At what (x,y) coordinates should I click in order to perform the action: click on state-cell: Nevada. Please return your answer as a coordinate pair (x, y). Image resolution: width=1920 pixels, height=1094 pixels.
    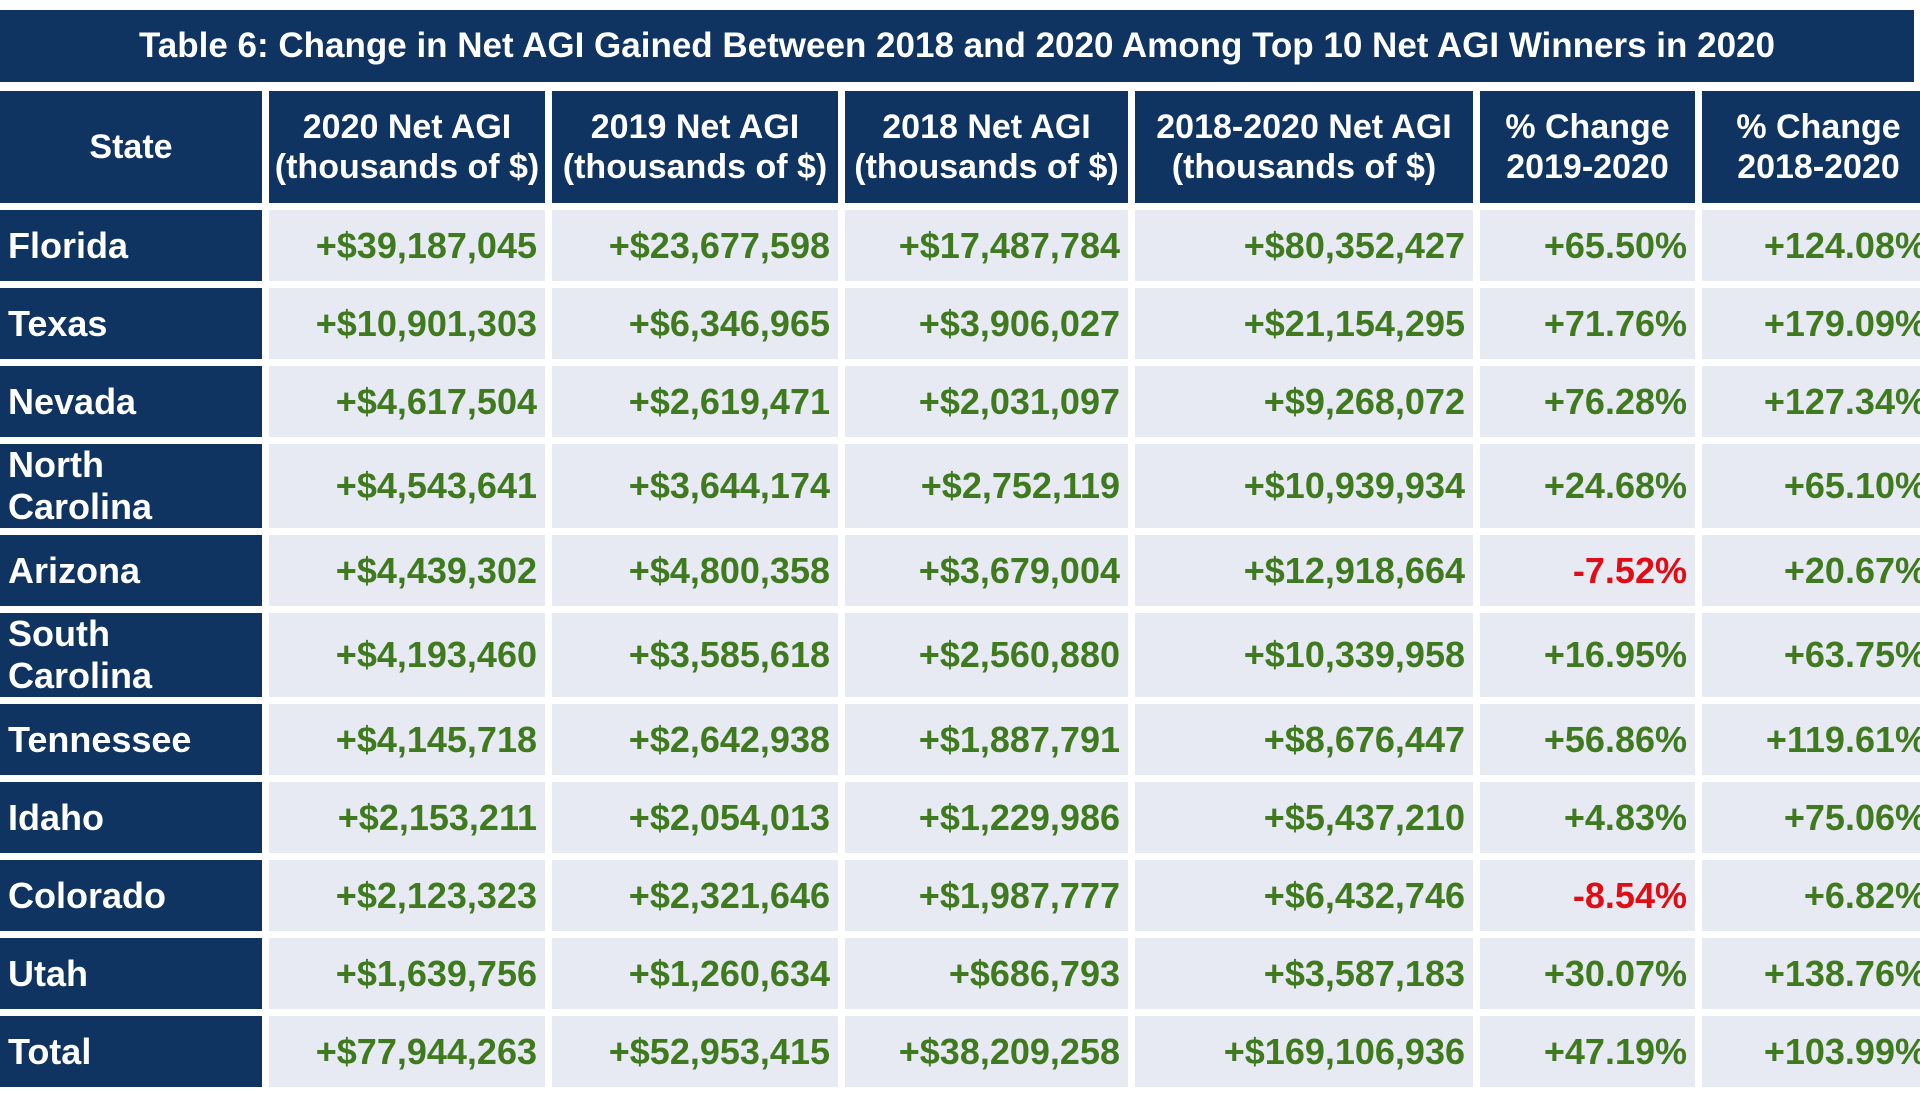
    Looking at the image, I should click on (131, 401).